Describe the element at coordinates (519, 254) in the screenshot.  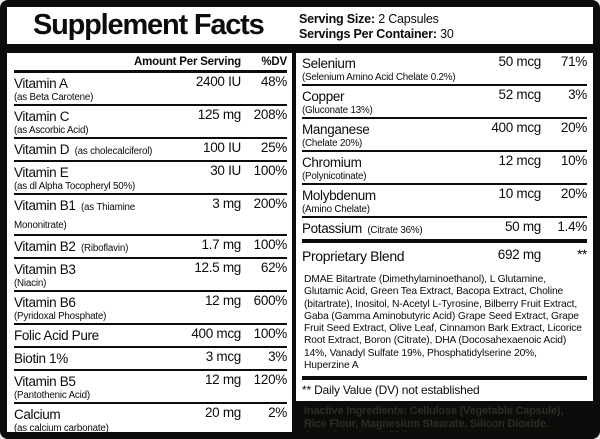
I see `amount-value: 692 mg` at that location.